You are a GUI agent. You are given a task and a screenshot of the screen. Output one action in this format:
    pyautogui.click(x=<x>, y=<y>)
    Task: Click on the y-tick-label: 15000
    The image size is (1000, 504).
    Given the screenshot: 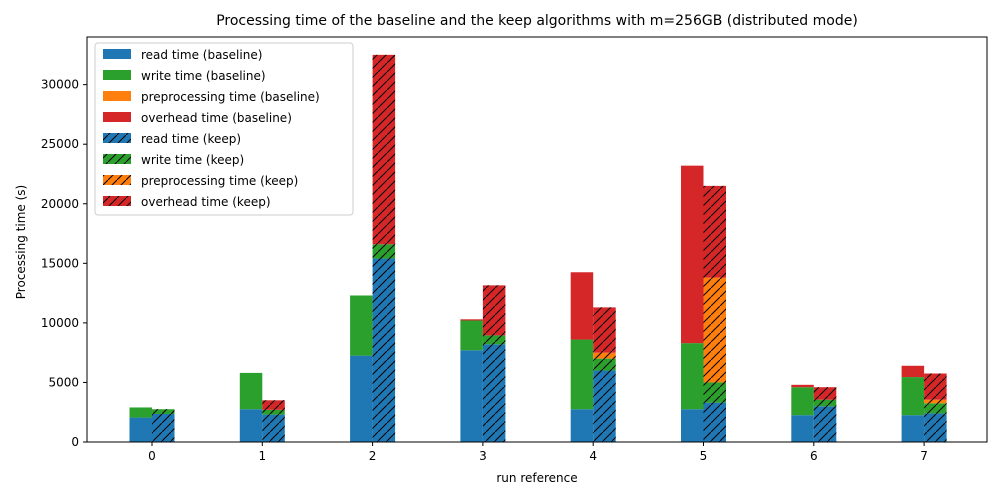 What is the action you would take?
    pyautogui.click(x=60, y=263)
    